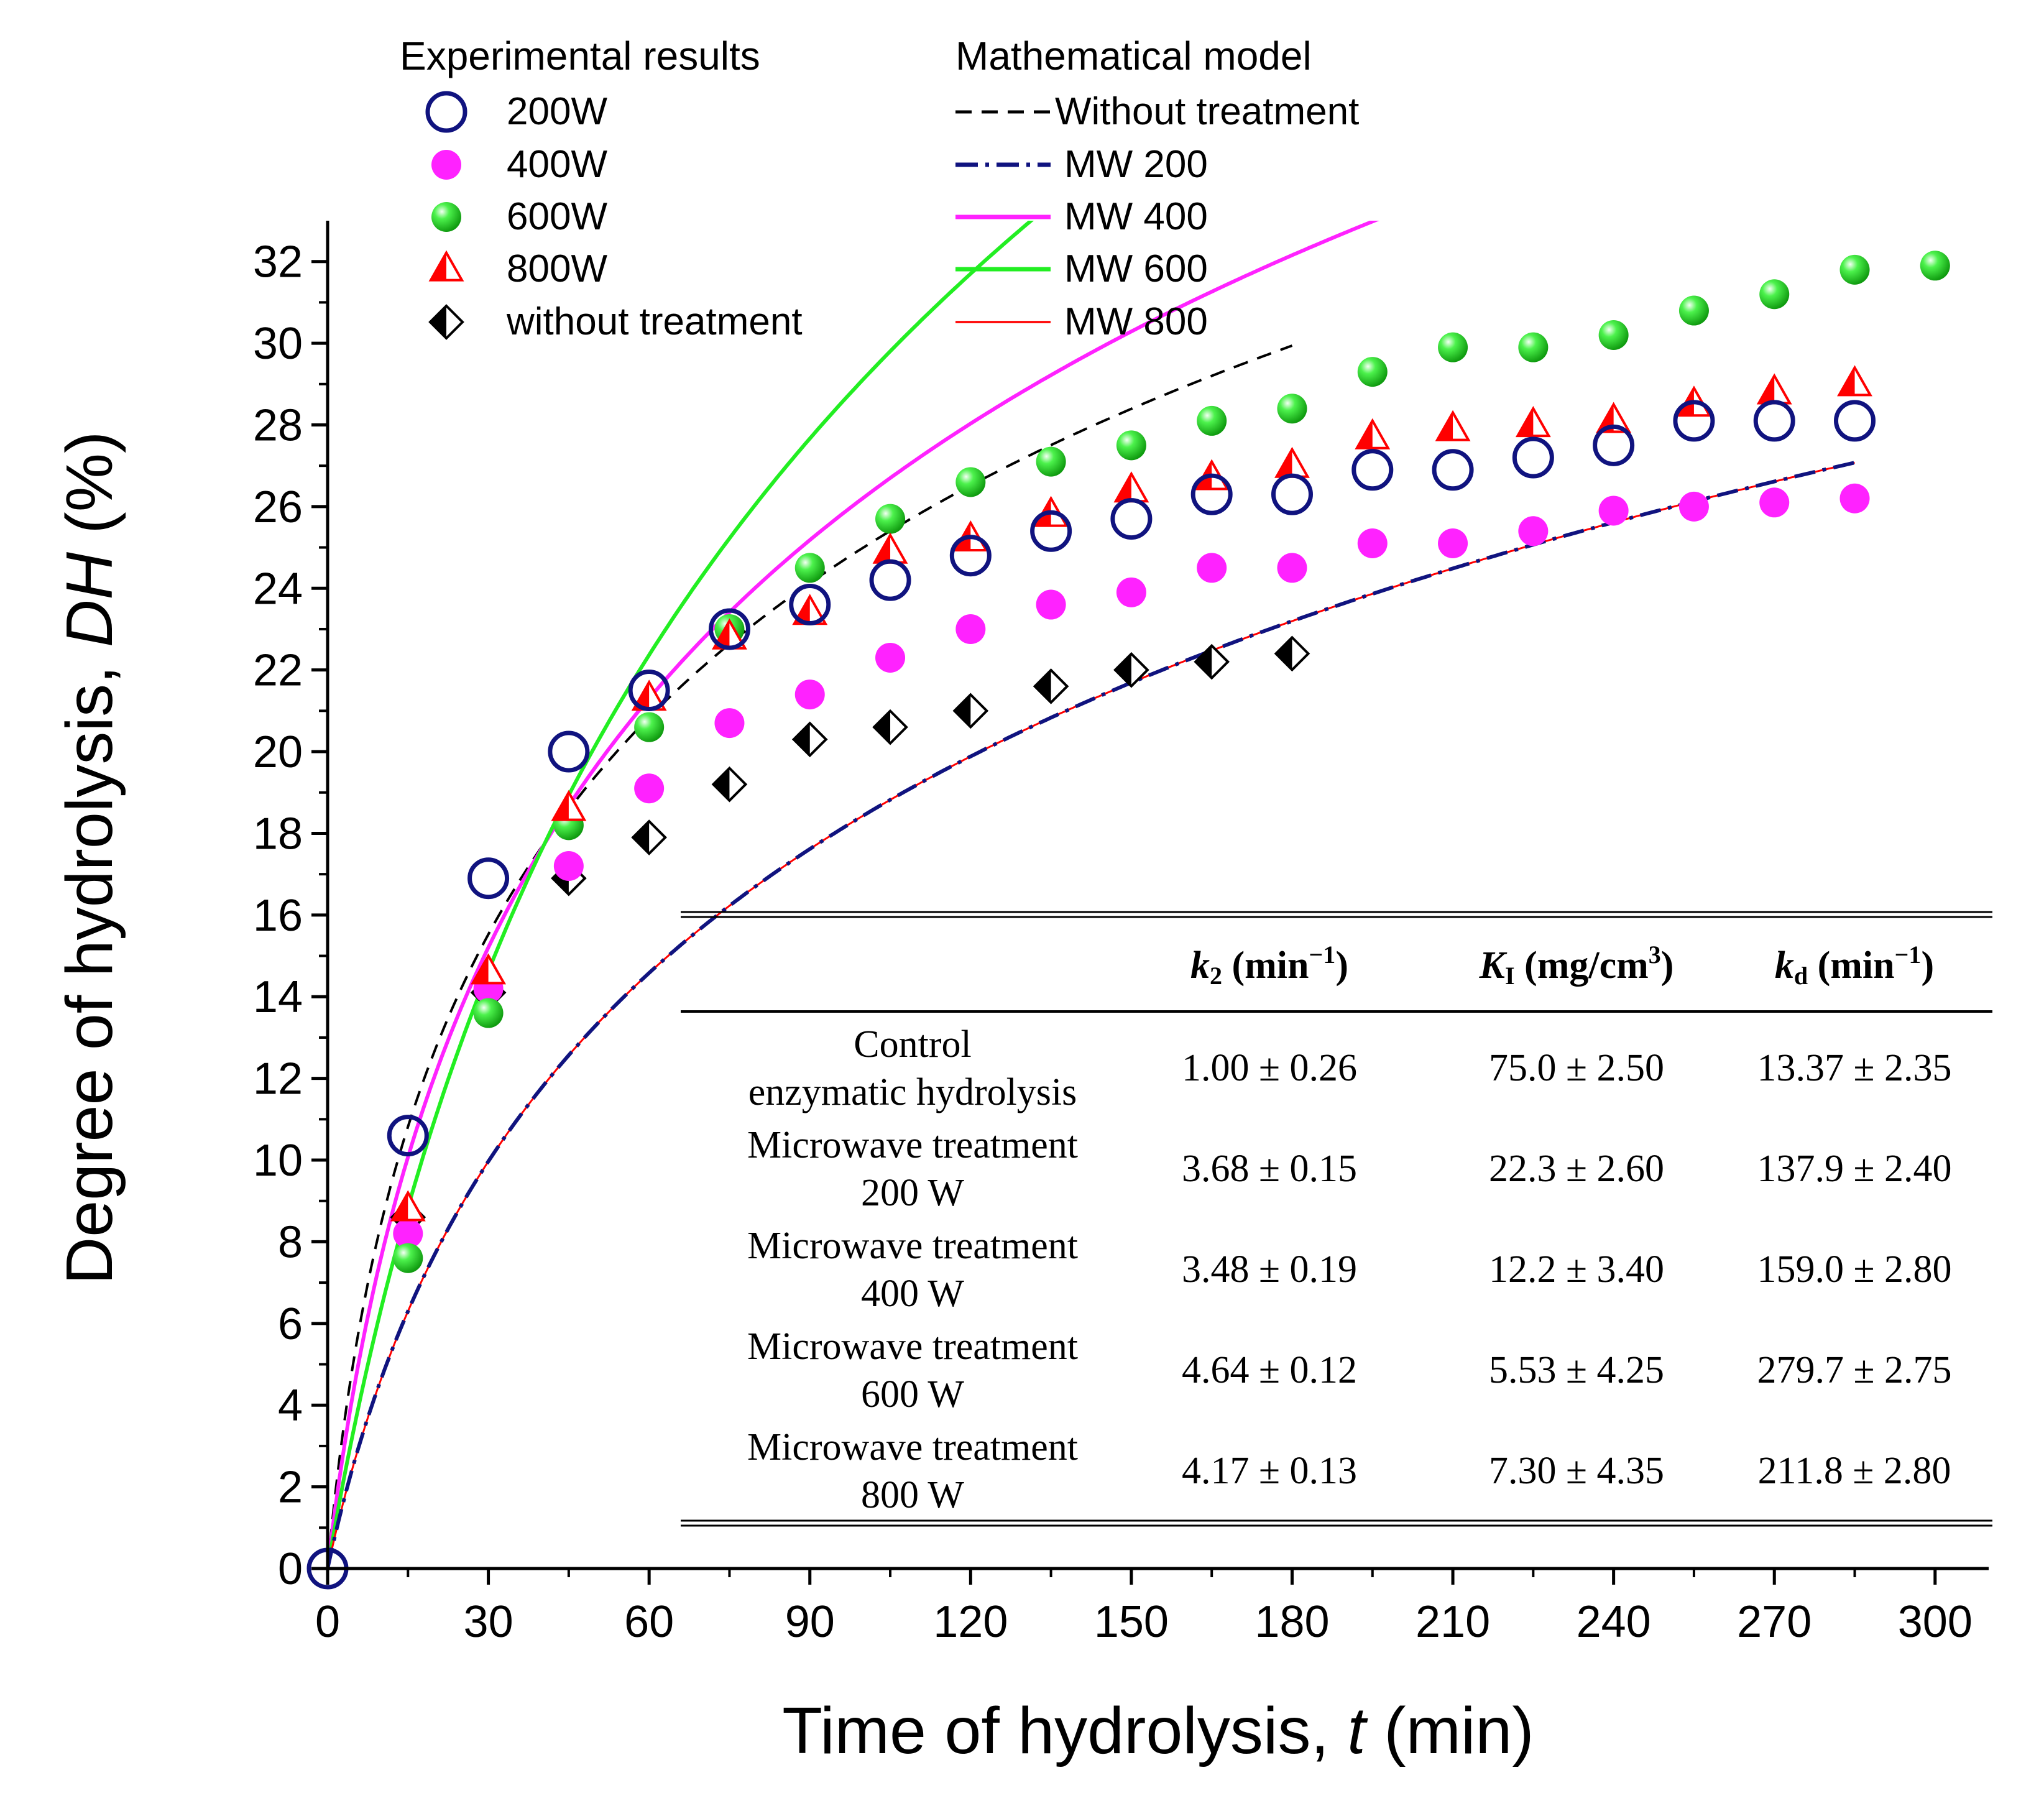 The height and width of the screenshot is (1806, 2044). Describe the element at coordinates (1131, 1622) in the screenshot. I see `x-tick-label: 150` at that location.